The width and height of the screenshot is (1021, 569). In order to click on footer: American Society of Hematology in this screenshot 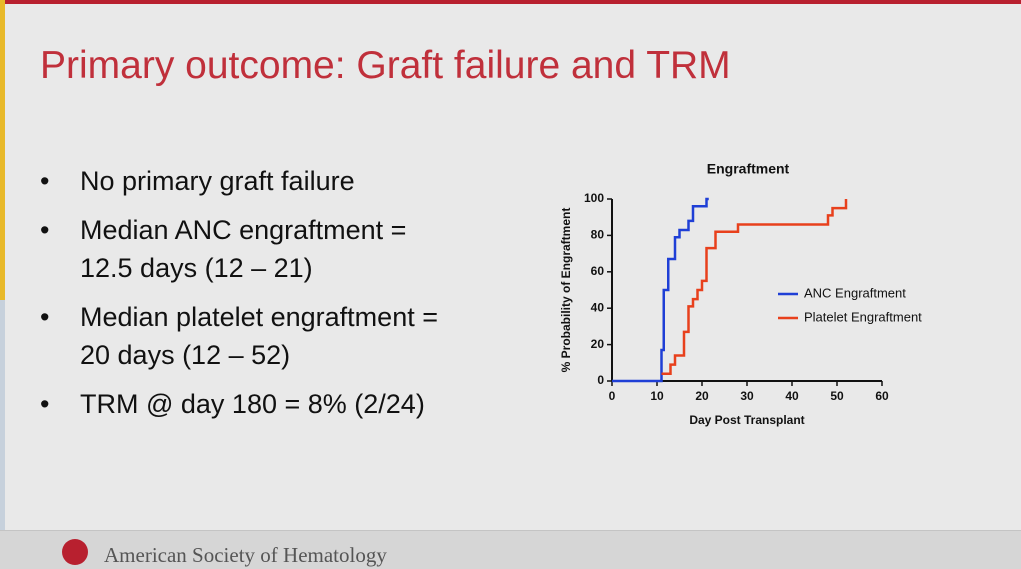, I will do `click(510, 549)`.